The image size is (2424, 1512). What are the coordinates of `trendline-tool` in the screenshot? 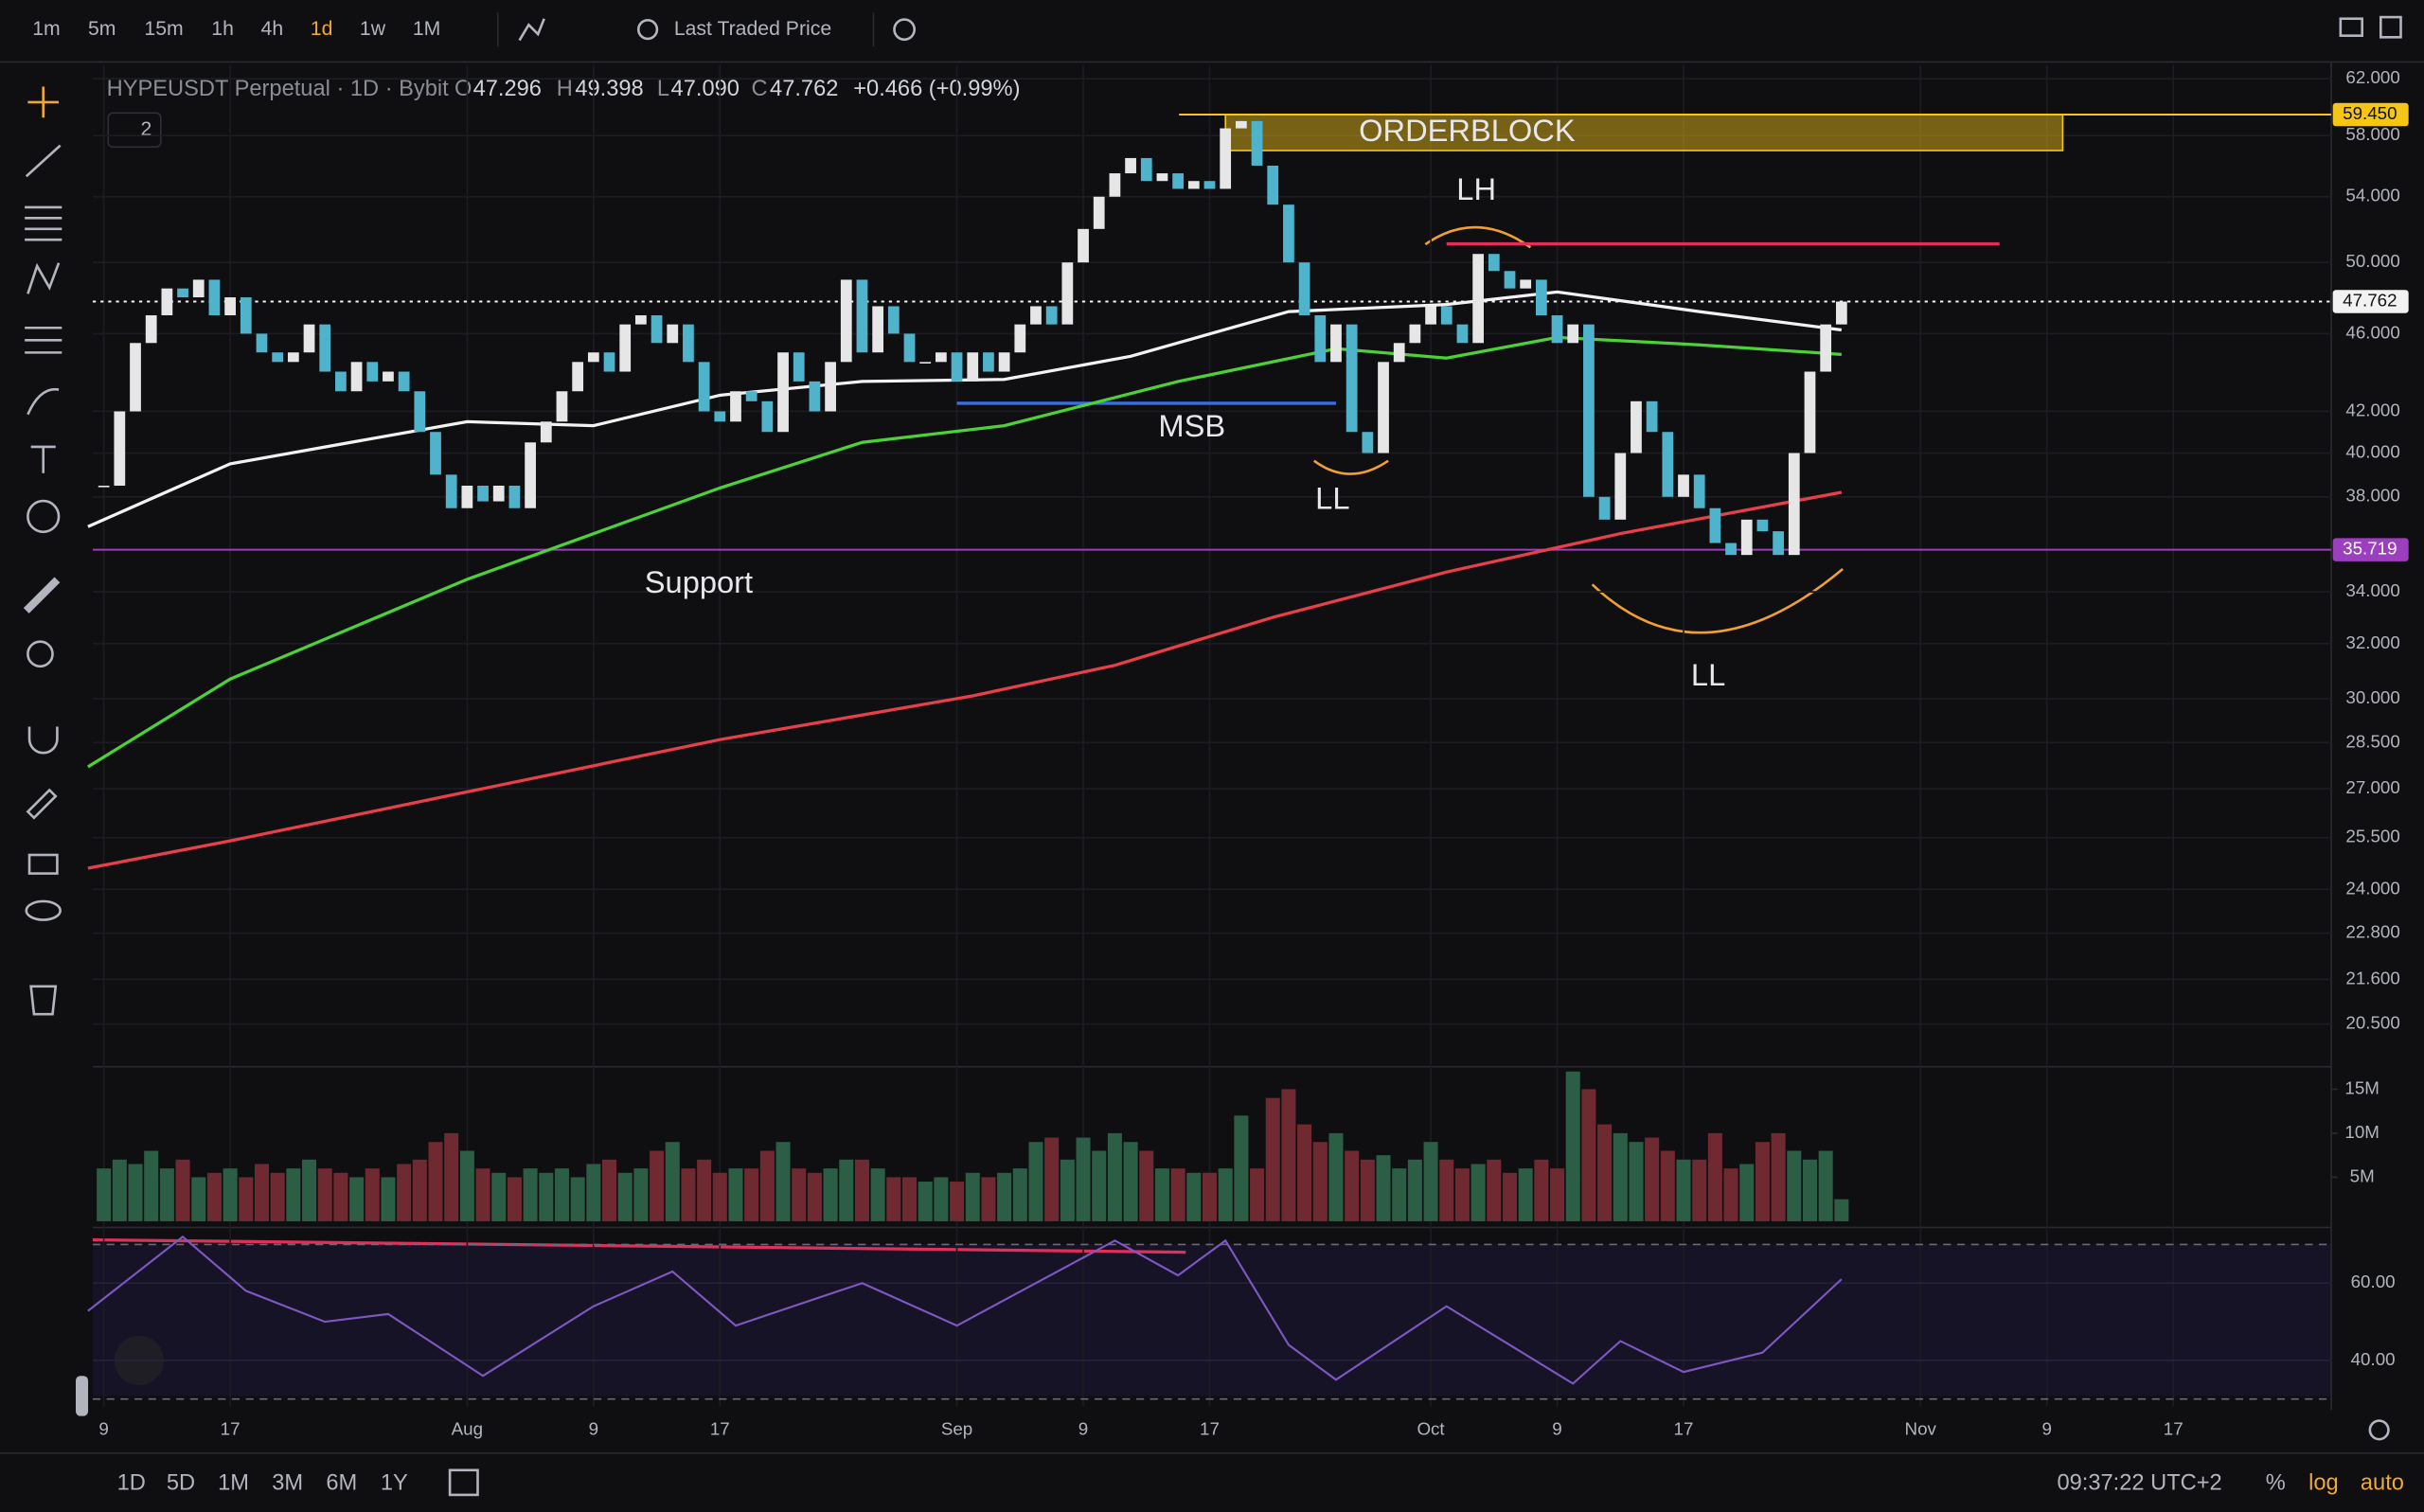 It's located at (43, 161).